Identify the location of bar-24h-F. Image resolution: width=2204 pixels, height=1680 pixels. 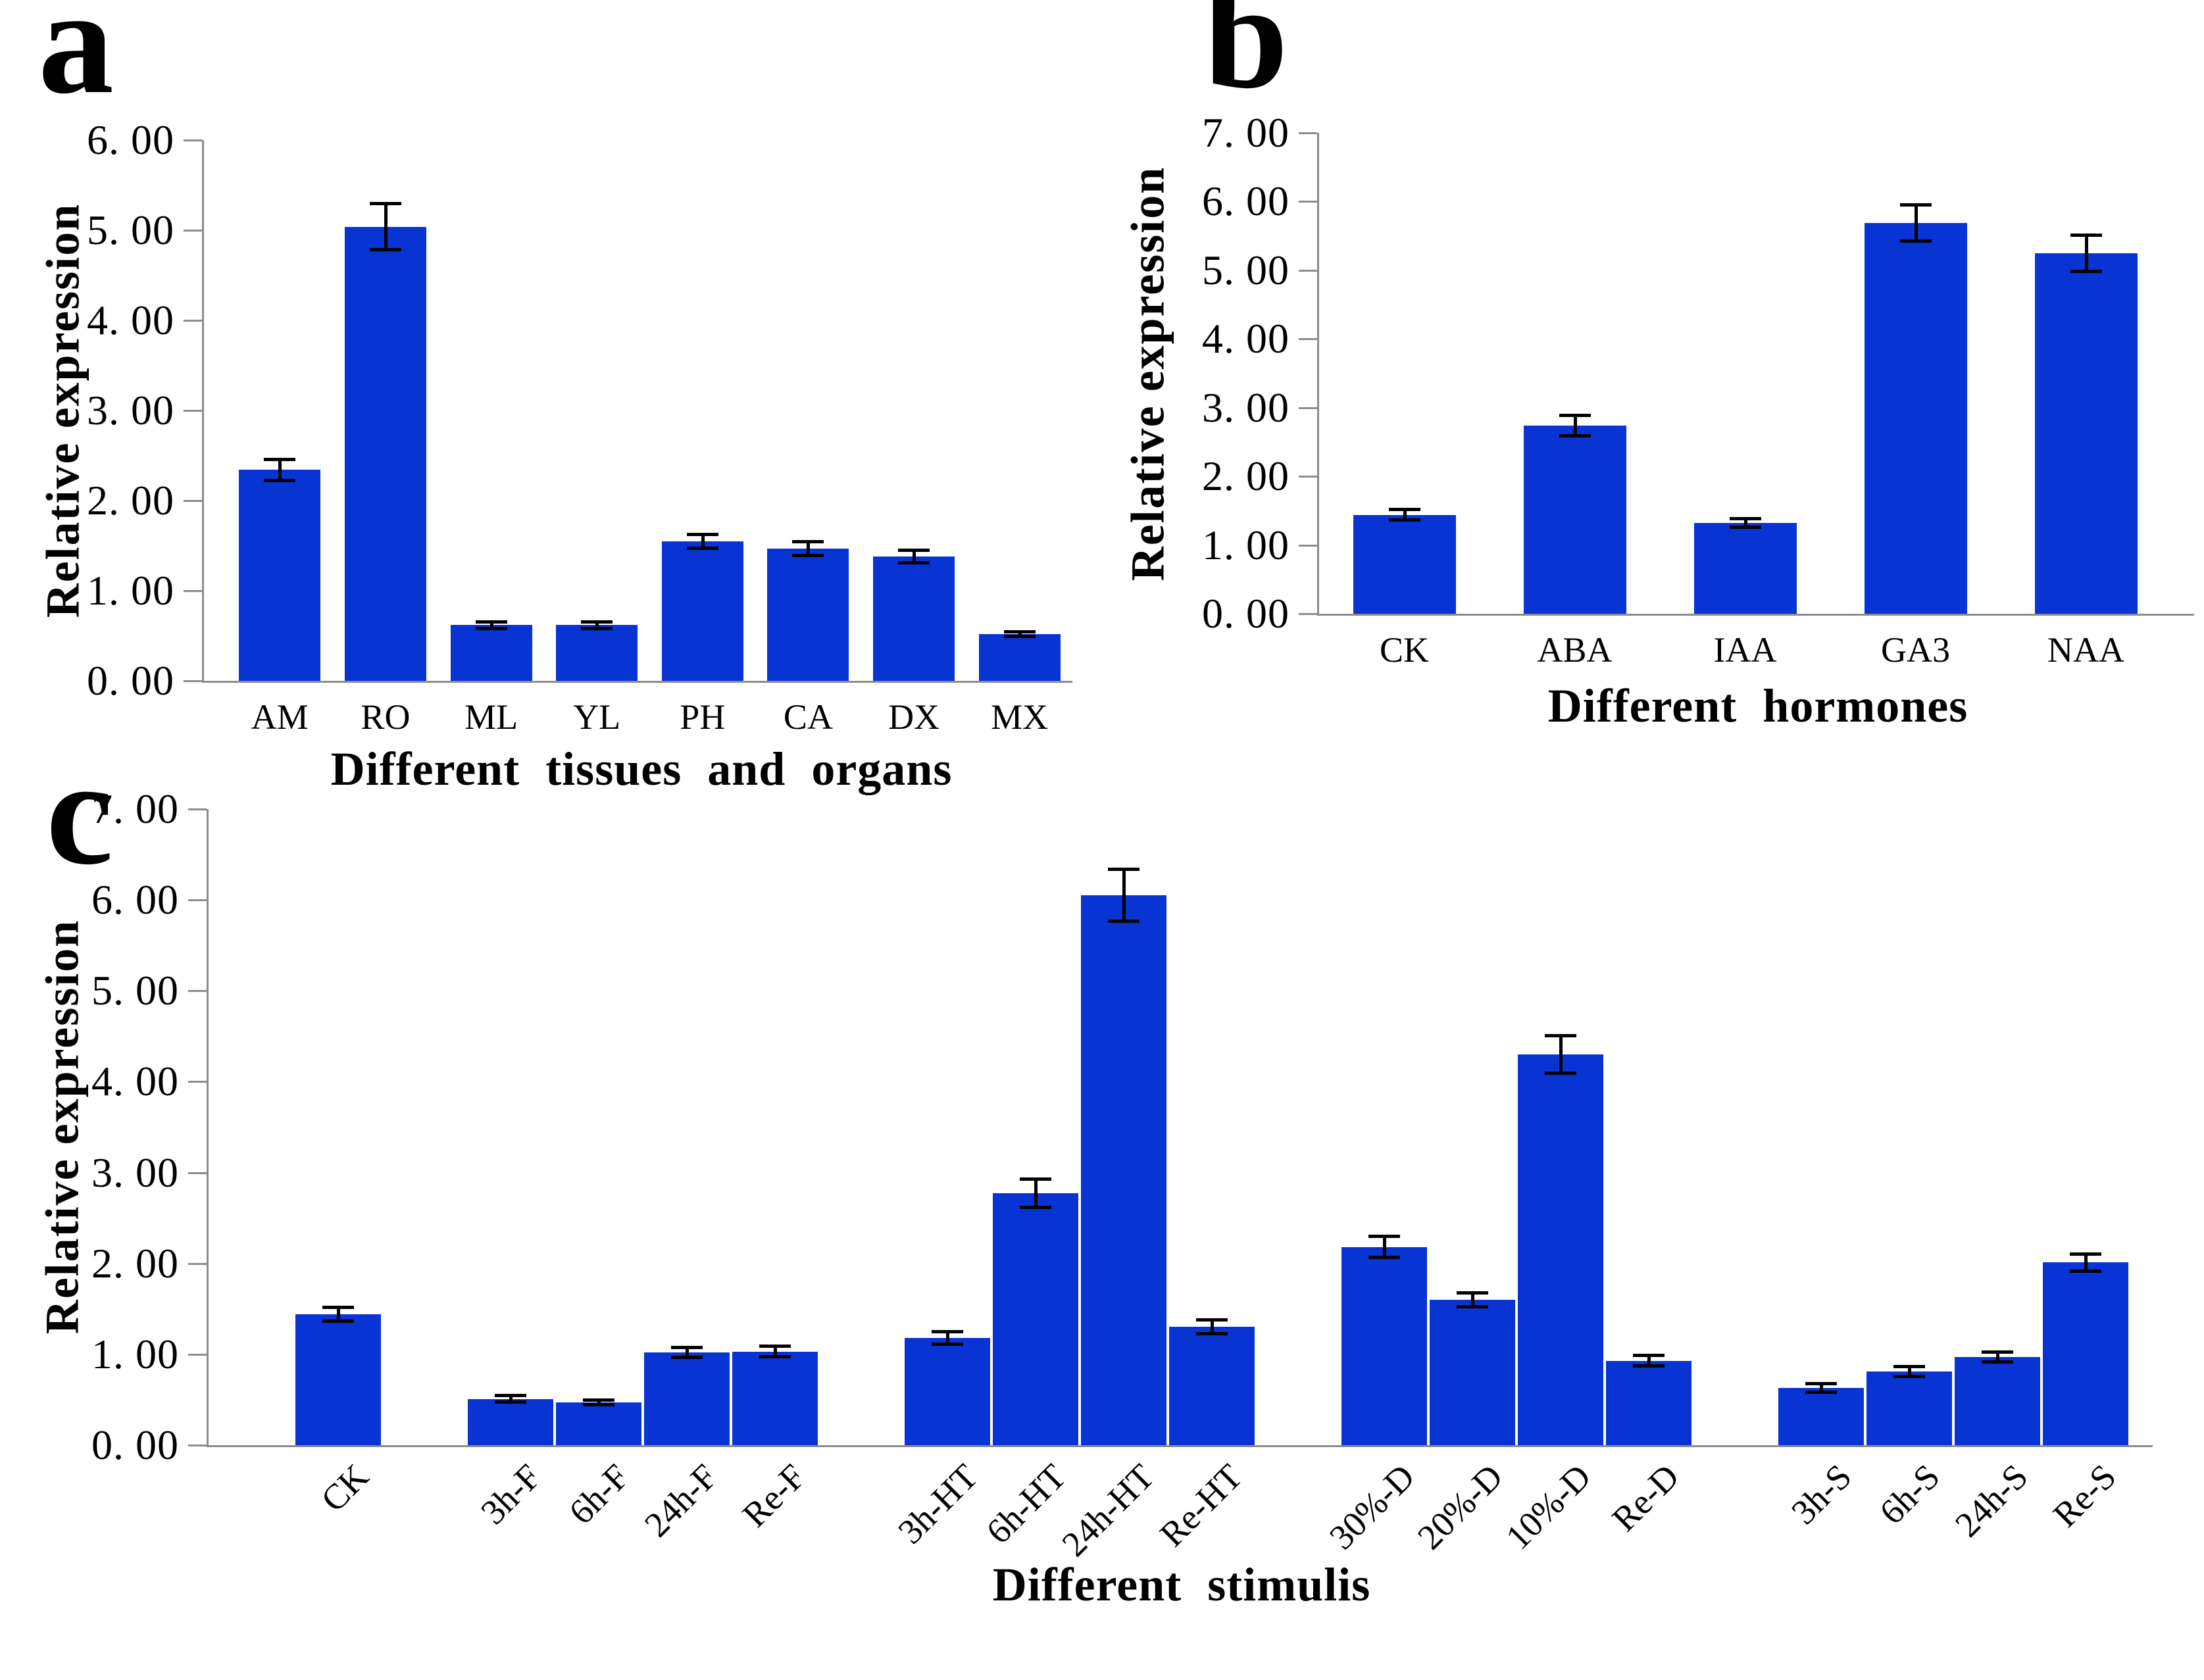
(687, 1398).